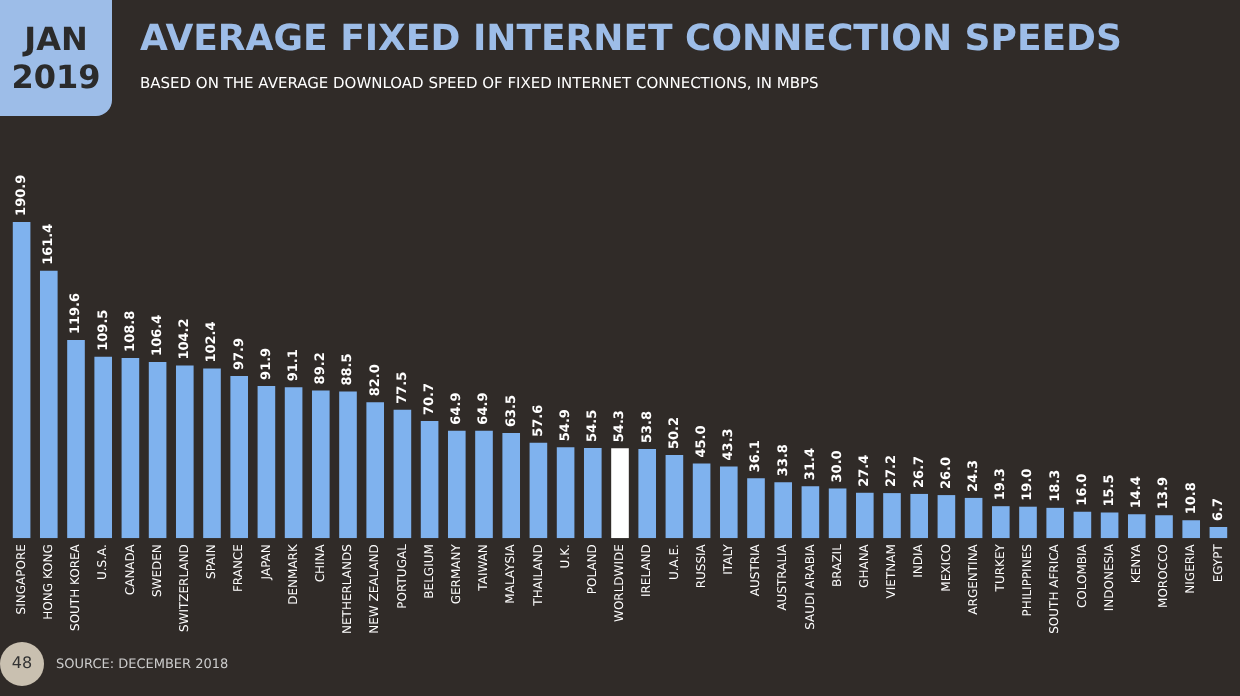 The image size is (1240, 696). What do you see at coordinates (56, 58) in the screenshot?
I see `text: JAN 2019` at bounding box center [56, 58].